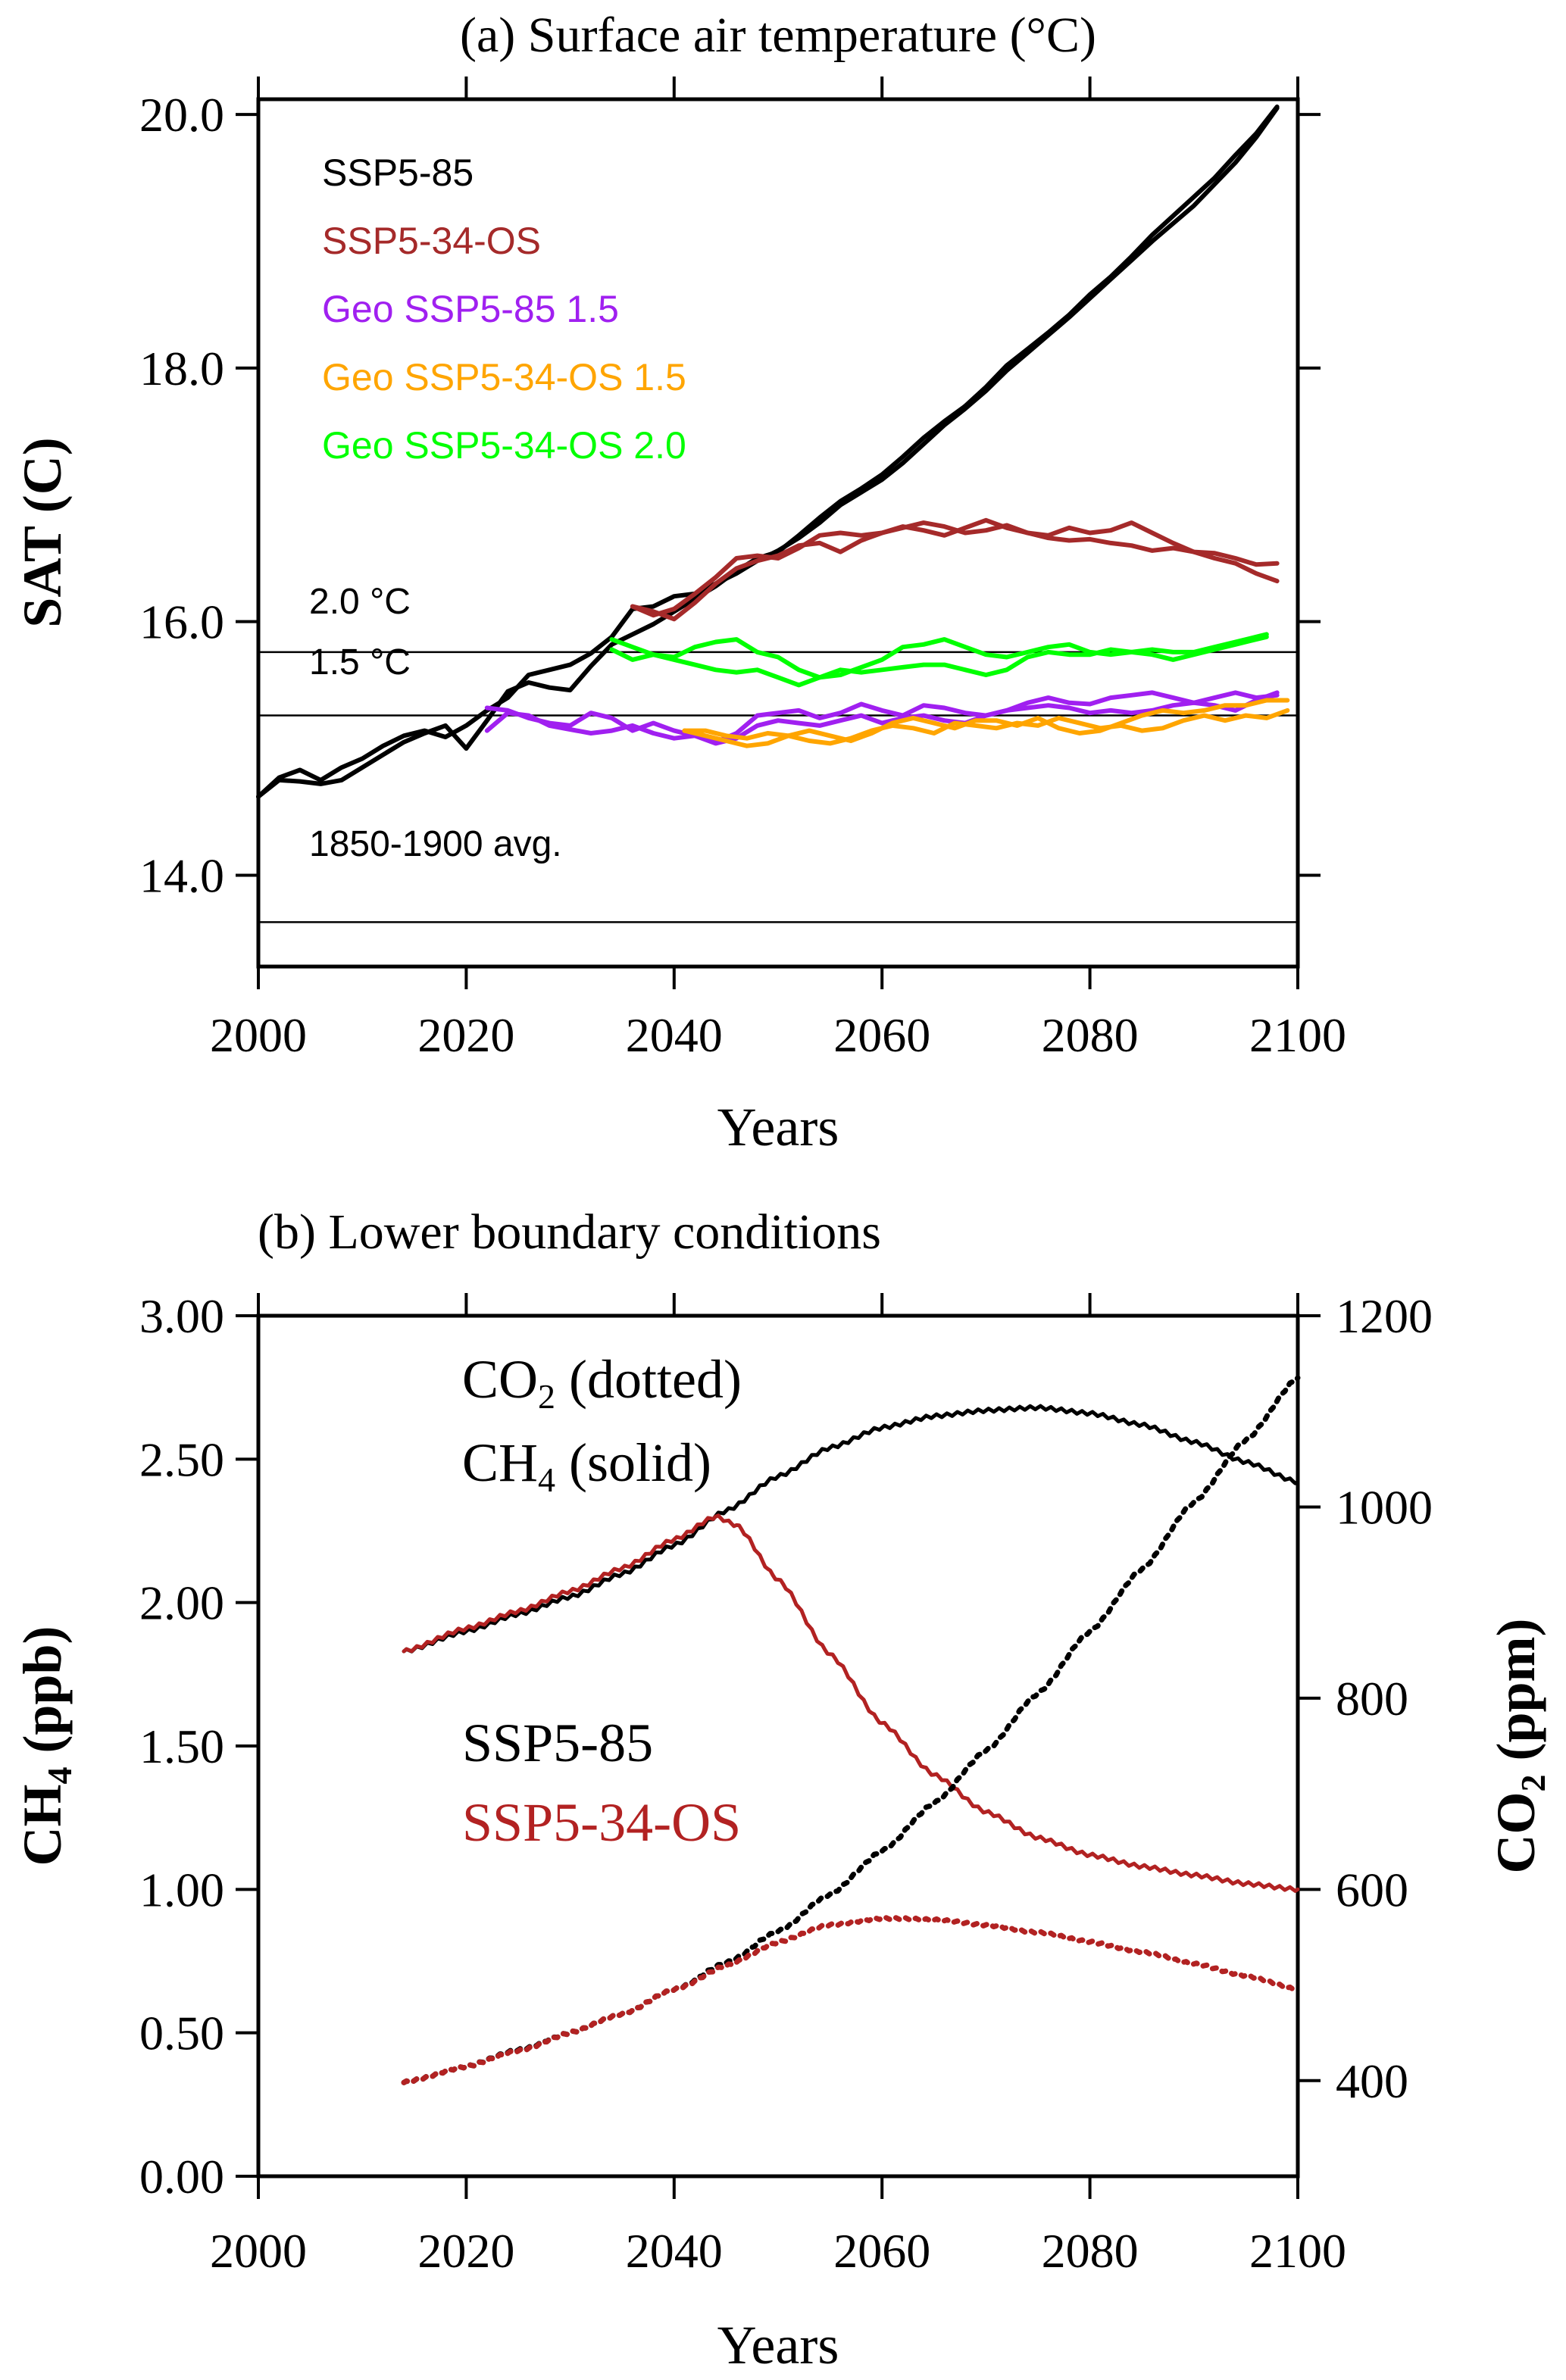 The image size is (1566, 2380). I want to click on y-tick-label: 16.0, so click(181, 622).